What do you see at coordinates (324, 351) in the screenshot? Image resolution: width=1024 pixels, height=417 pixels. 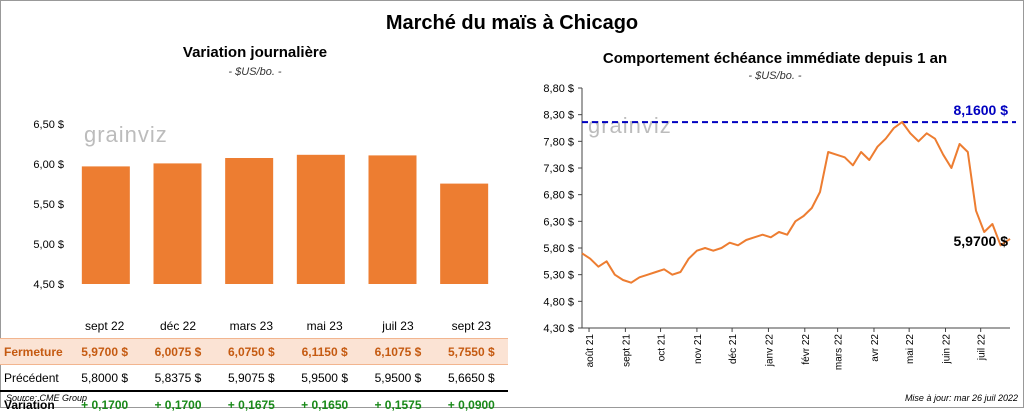 I see `table-cell: 6,1150 $` at bounding box center [324, 351].